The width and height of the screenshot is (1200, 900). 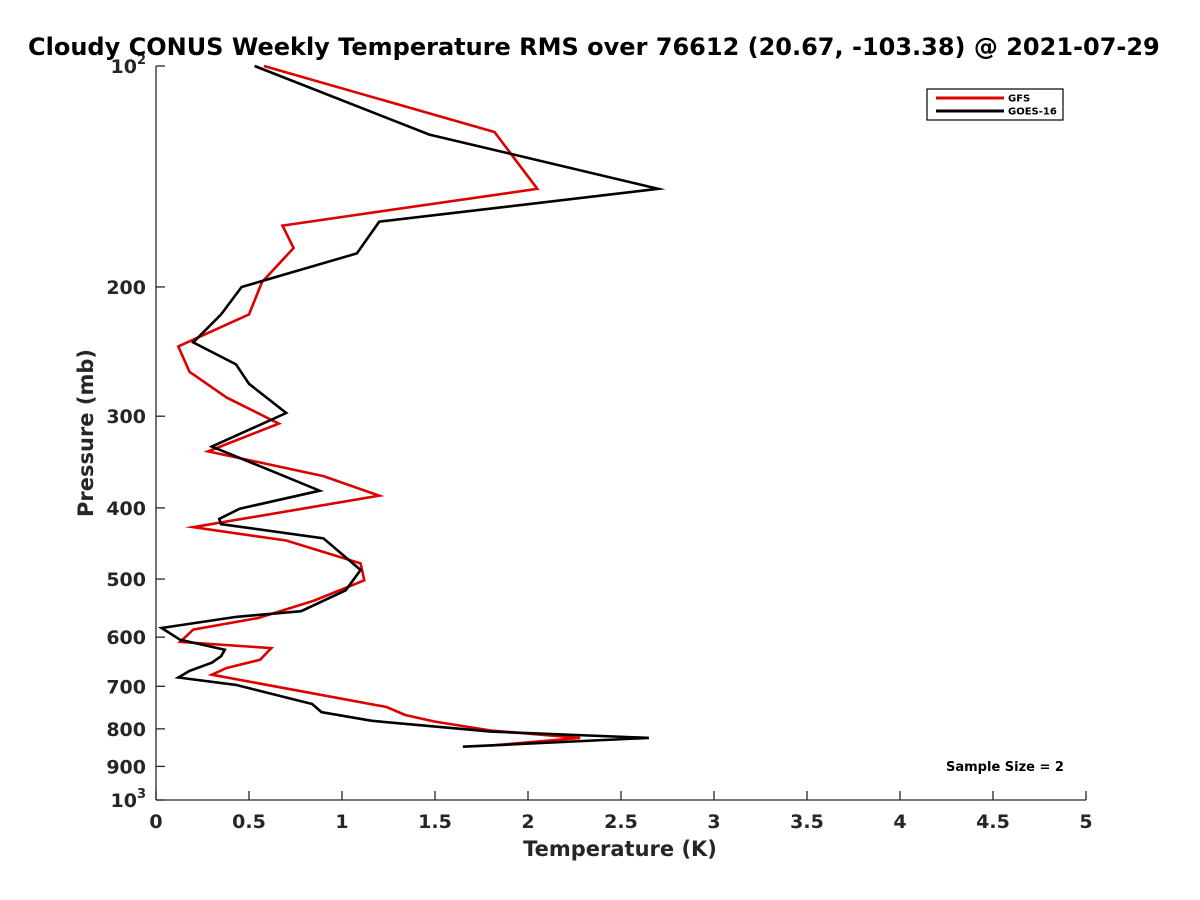 I want to click on x-tick-label: 3.5, so click(x=807, y=822).